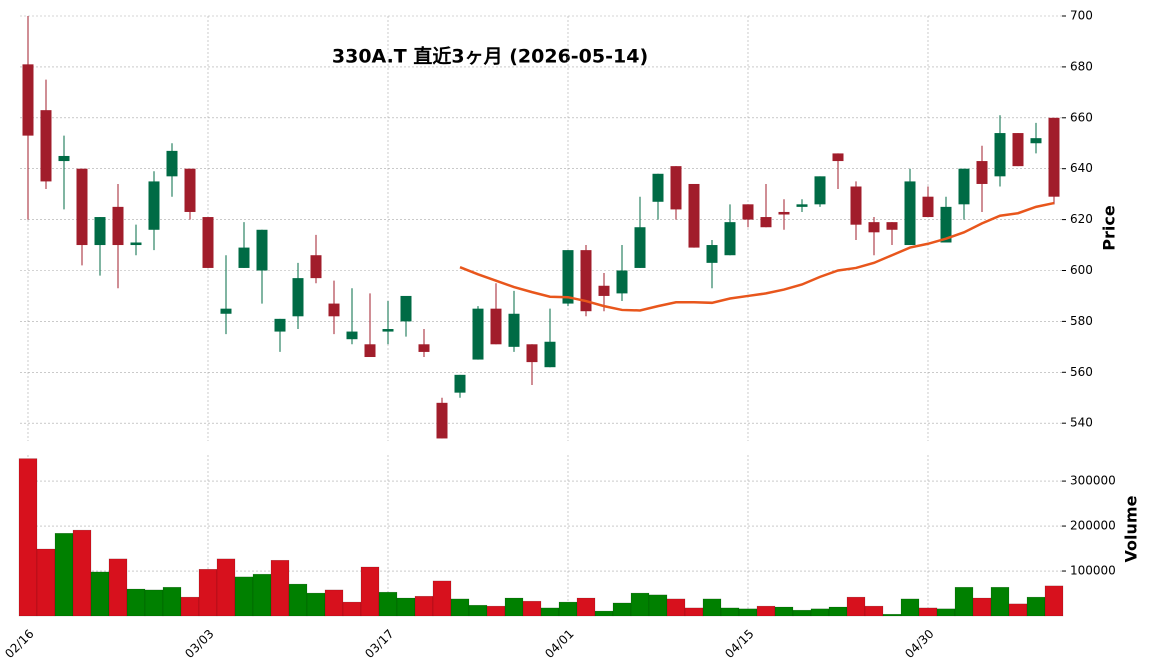  I want to click on x-tick-label: 04/30, so click(919, 644).